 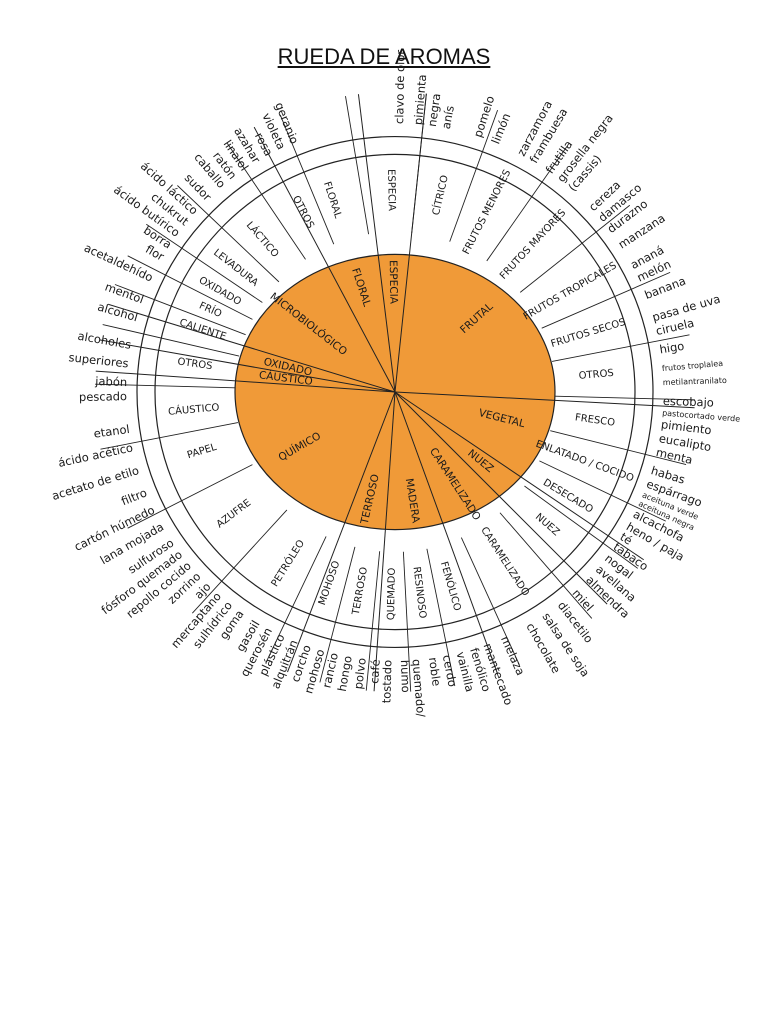 What do you see at coordinates (594, 420) in the screenshot?
I see `subcategory-label: FRESCO` at bounding box center [594, 420].